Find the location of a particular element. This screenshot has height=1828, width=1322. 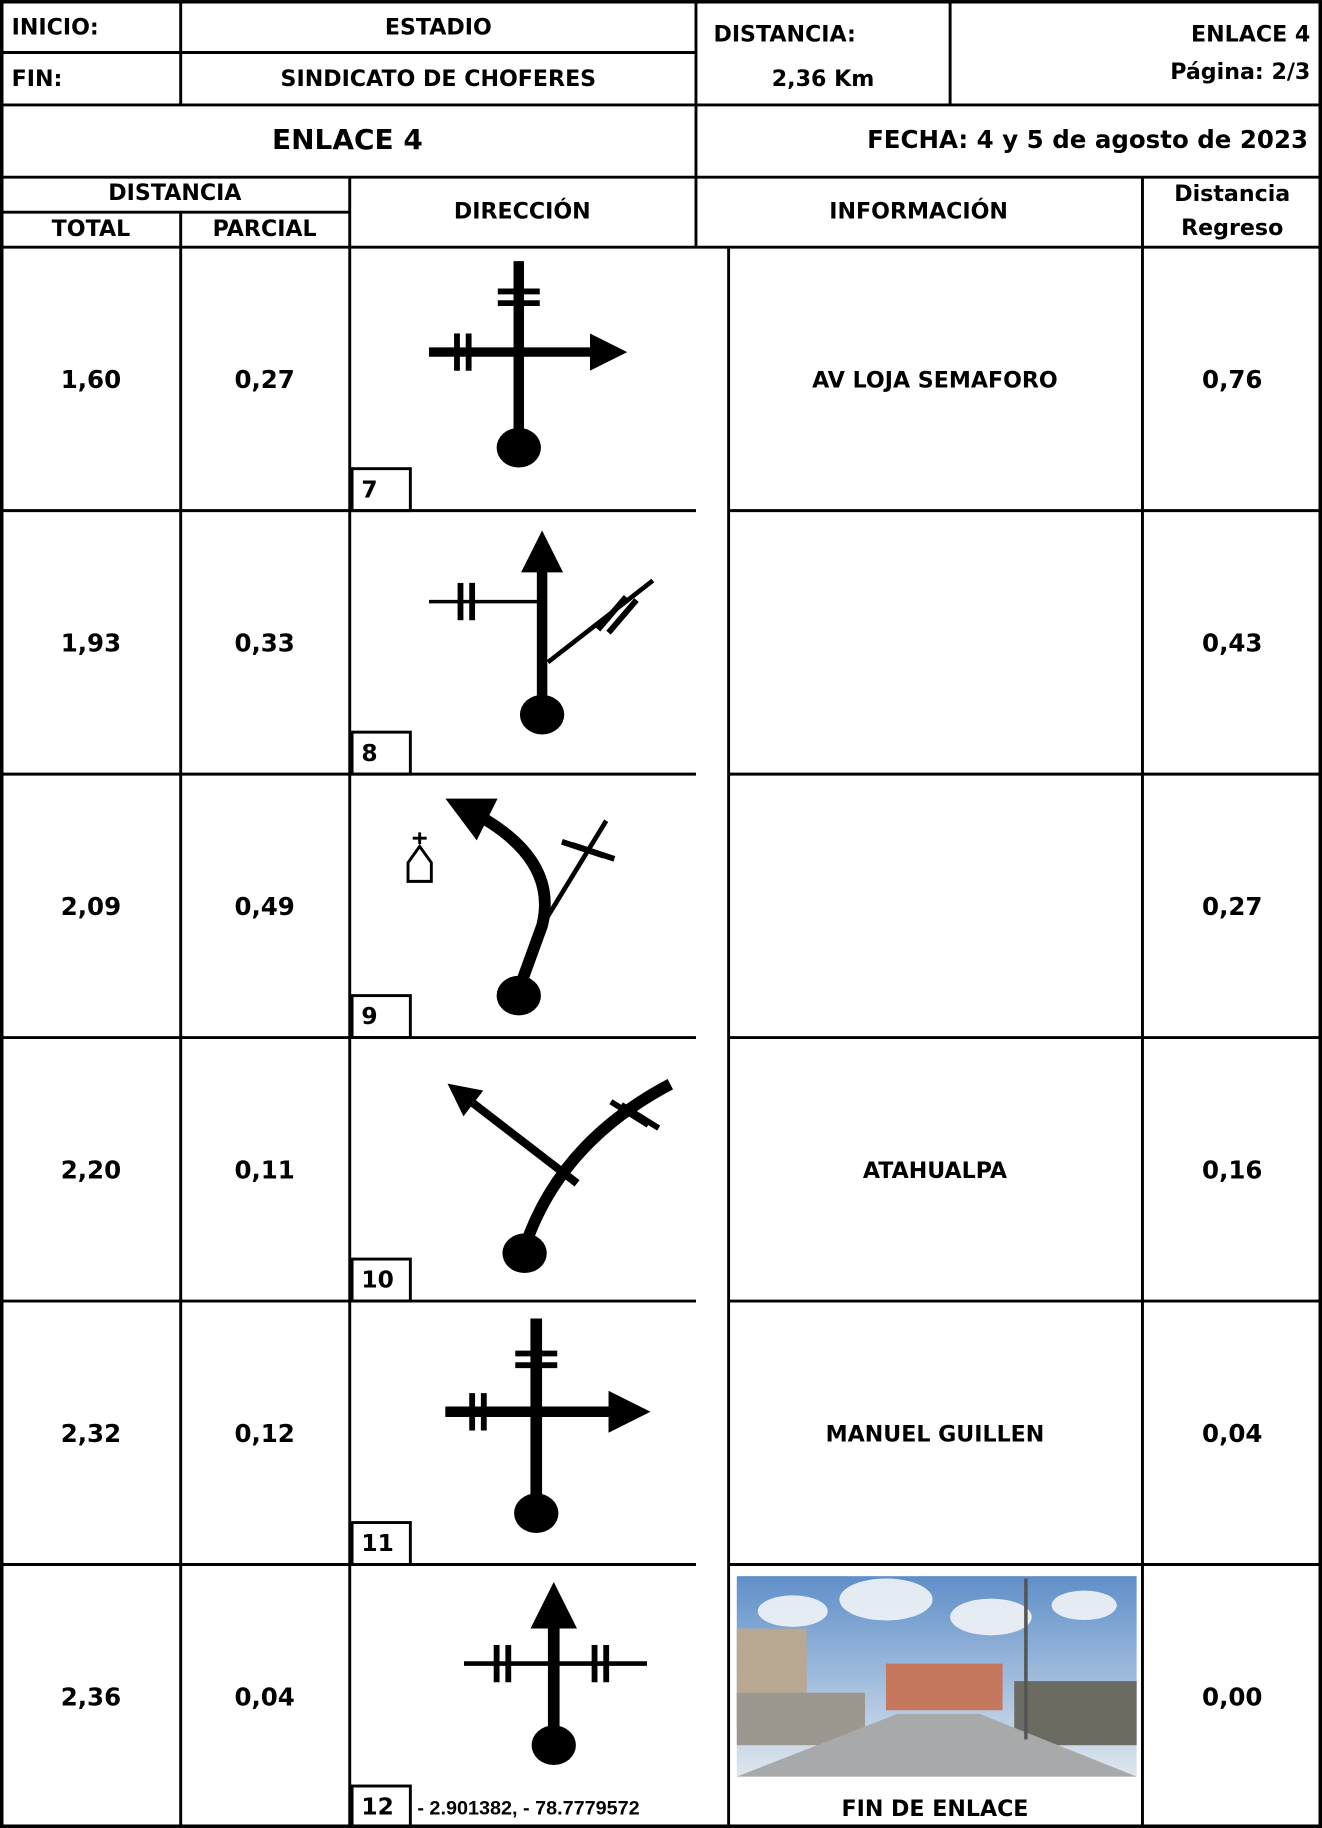

value: SINDICATO DE CHOFERES is located at coordinates (439, 79).